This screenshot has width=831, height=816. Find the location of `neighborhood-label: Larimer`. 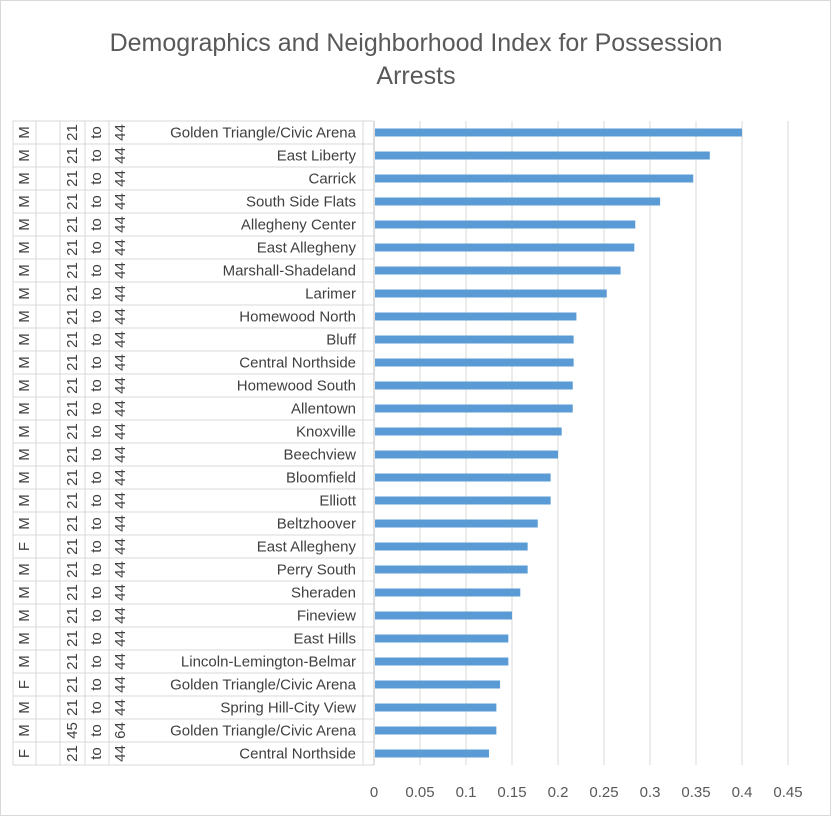

neighborhood-label: Larimer is located at coordinates (330, 294).